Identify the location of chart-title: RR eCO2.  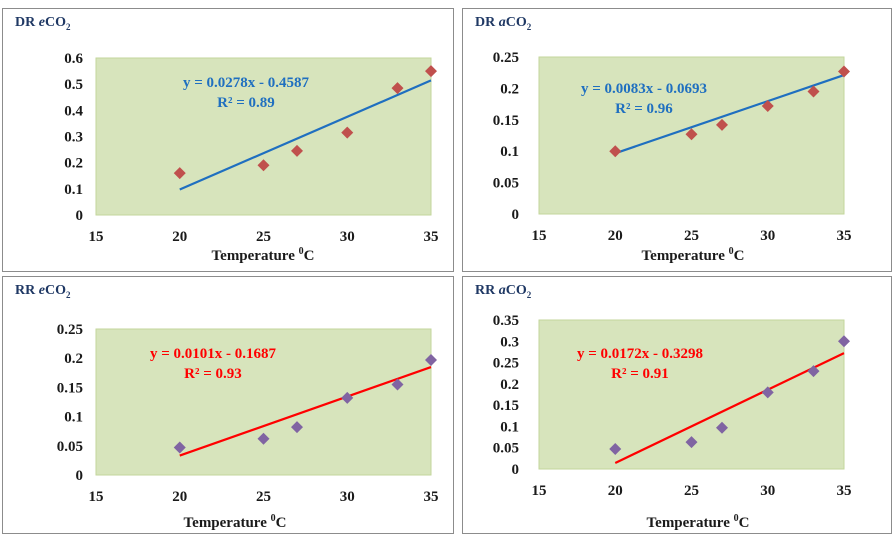
(42, 291).